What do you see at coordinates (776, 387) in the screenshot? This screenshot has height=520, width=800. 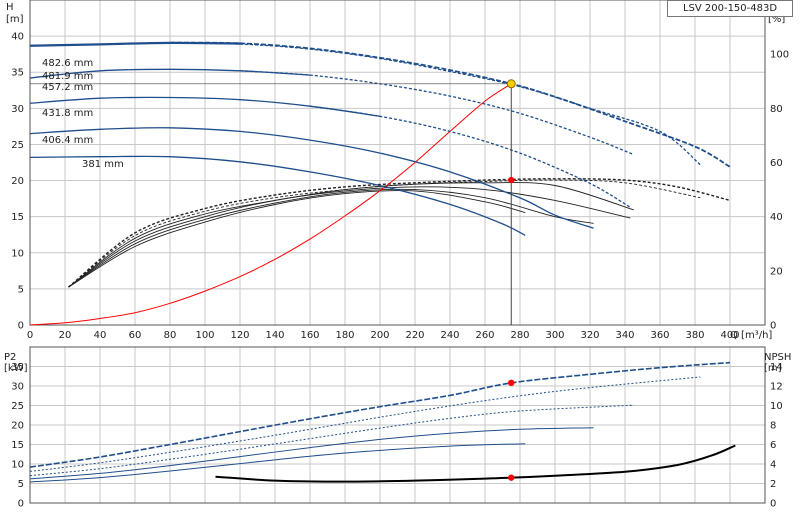 I see `npsh-tick-label: 12` at bounding box center [776, 387].